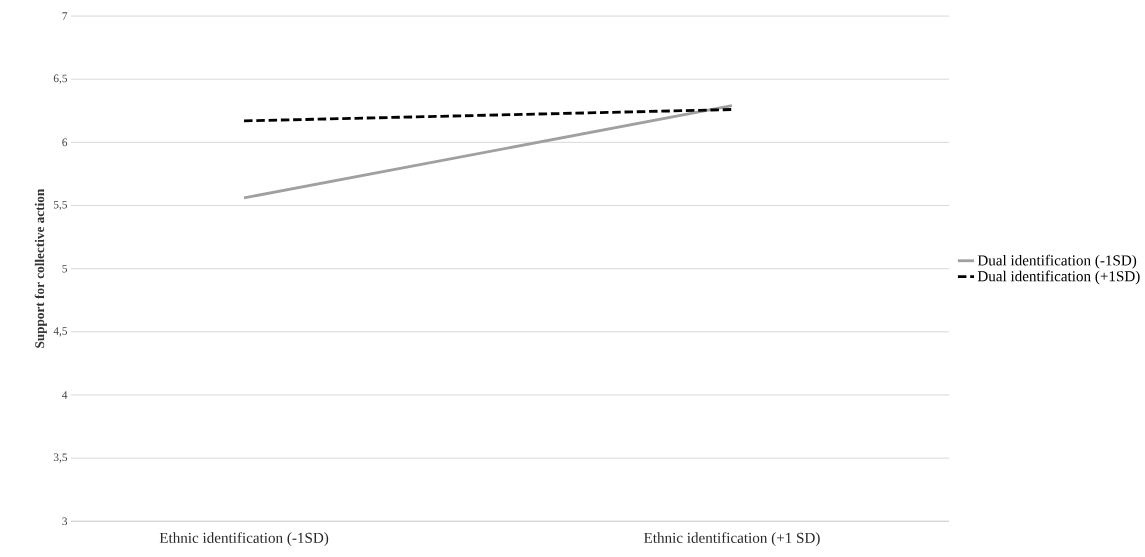 This screenshot has height=557, width=1145. Describe the element at coordinates (65, 395) in the screenshot. I see `y-tick-label: 4` at that location.